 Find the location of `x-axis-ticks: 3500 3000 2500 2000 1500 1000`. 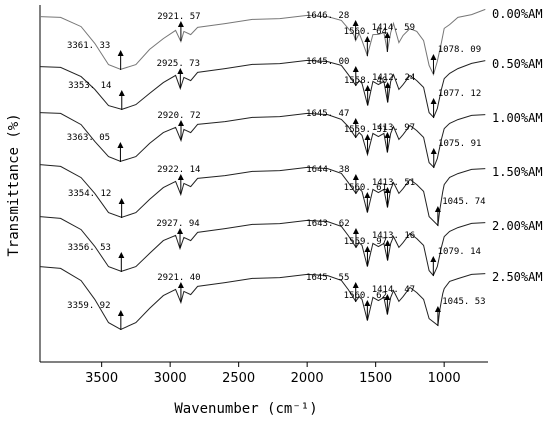

x-axis-ticks: 3500 3000 2500 2000 1500 1000 is located at coordinates (273, 374).